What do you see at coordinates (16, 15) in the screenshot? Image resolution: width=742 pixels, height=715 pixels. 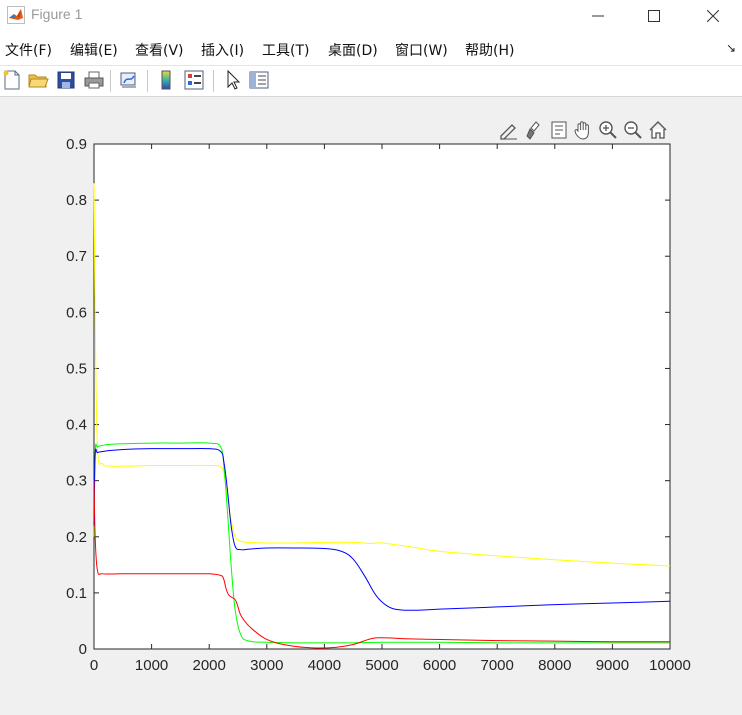 I see `matlab-logo-icon` at bounding box center [16, 15].